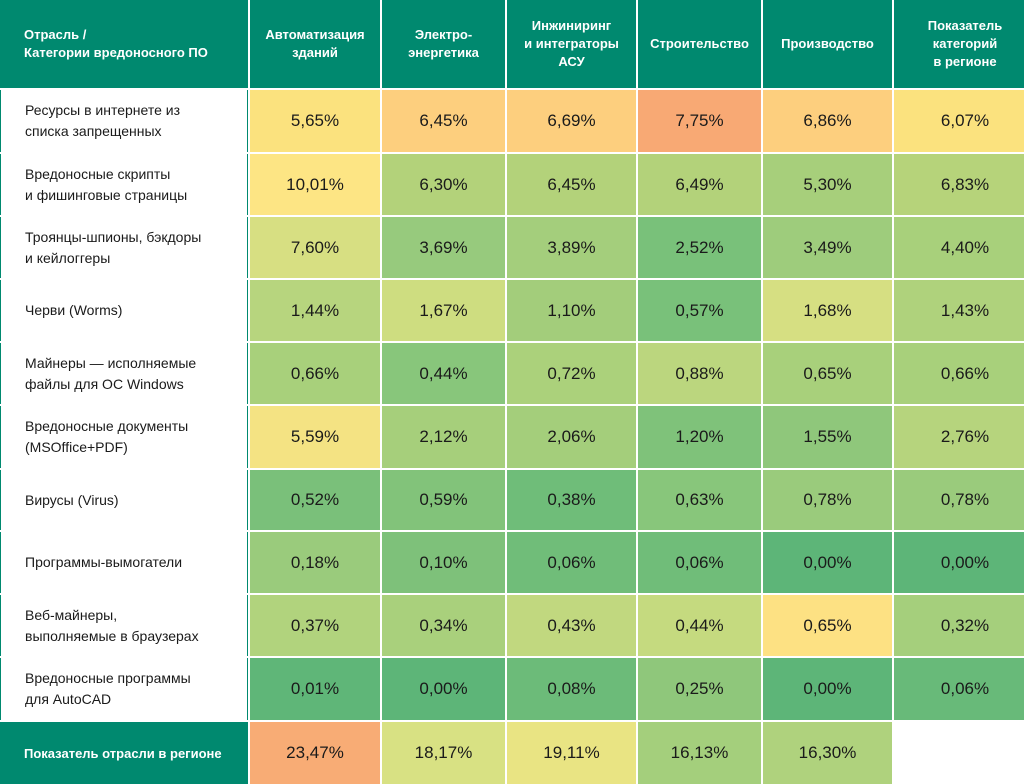 This screenshot has height=784, width=1024. What do you see at coordinates (315, 44) in the screenshot?
I see `column-header: Автоматизация зданий` at bounding box center [315, 44].